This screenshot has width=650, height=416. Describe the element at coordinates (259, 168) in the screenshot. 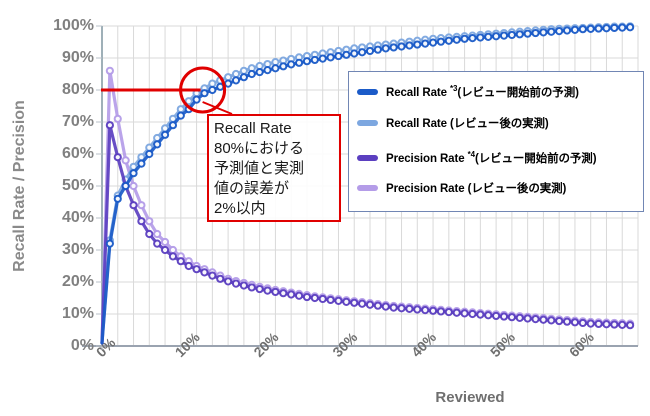

I see `annotation-line-3: 予測値と実測` at that location.